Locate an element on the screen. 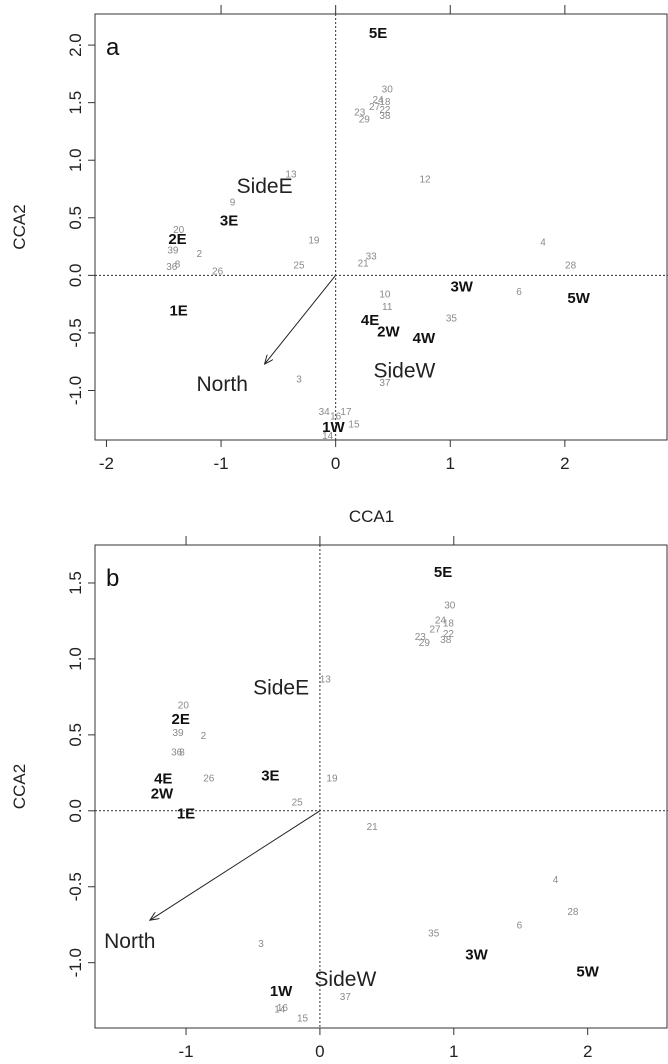 The image size is (668, 1064). environment-vector-arrow is located at coordinates (235, 865).